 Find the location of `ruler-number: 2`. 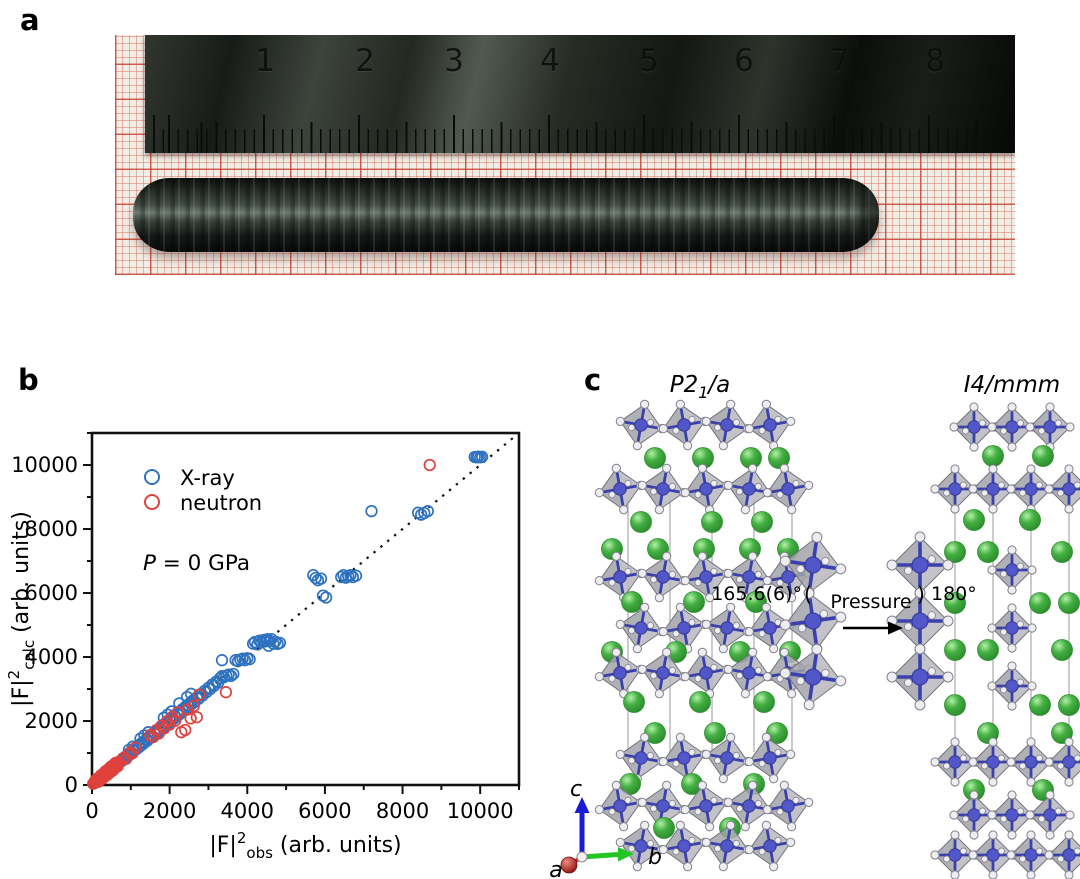

ruler-number: 2 is located at coordinates (365, 61).